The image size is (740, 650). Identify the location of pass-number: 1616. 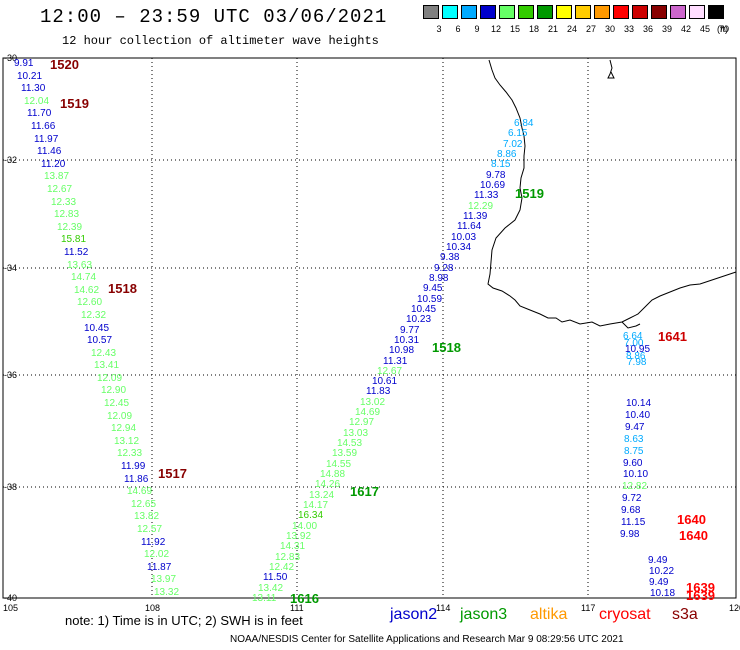
(304, 598).